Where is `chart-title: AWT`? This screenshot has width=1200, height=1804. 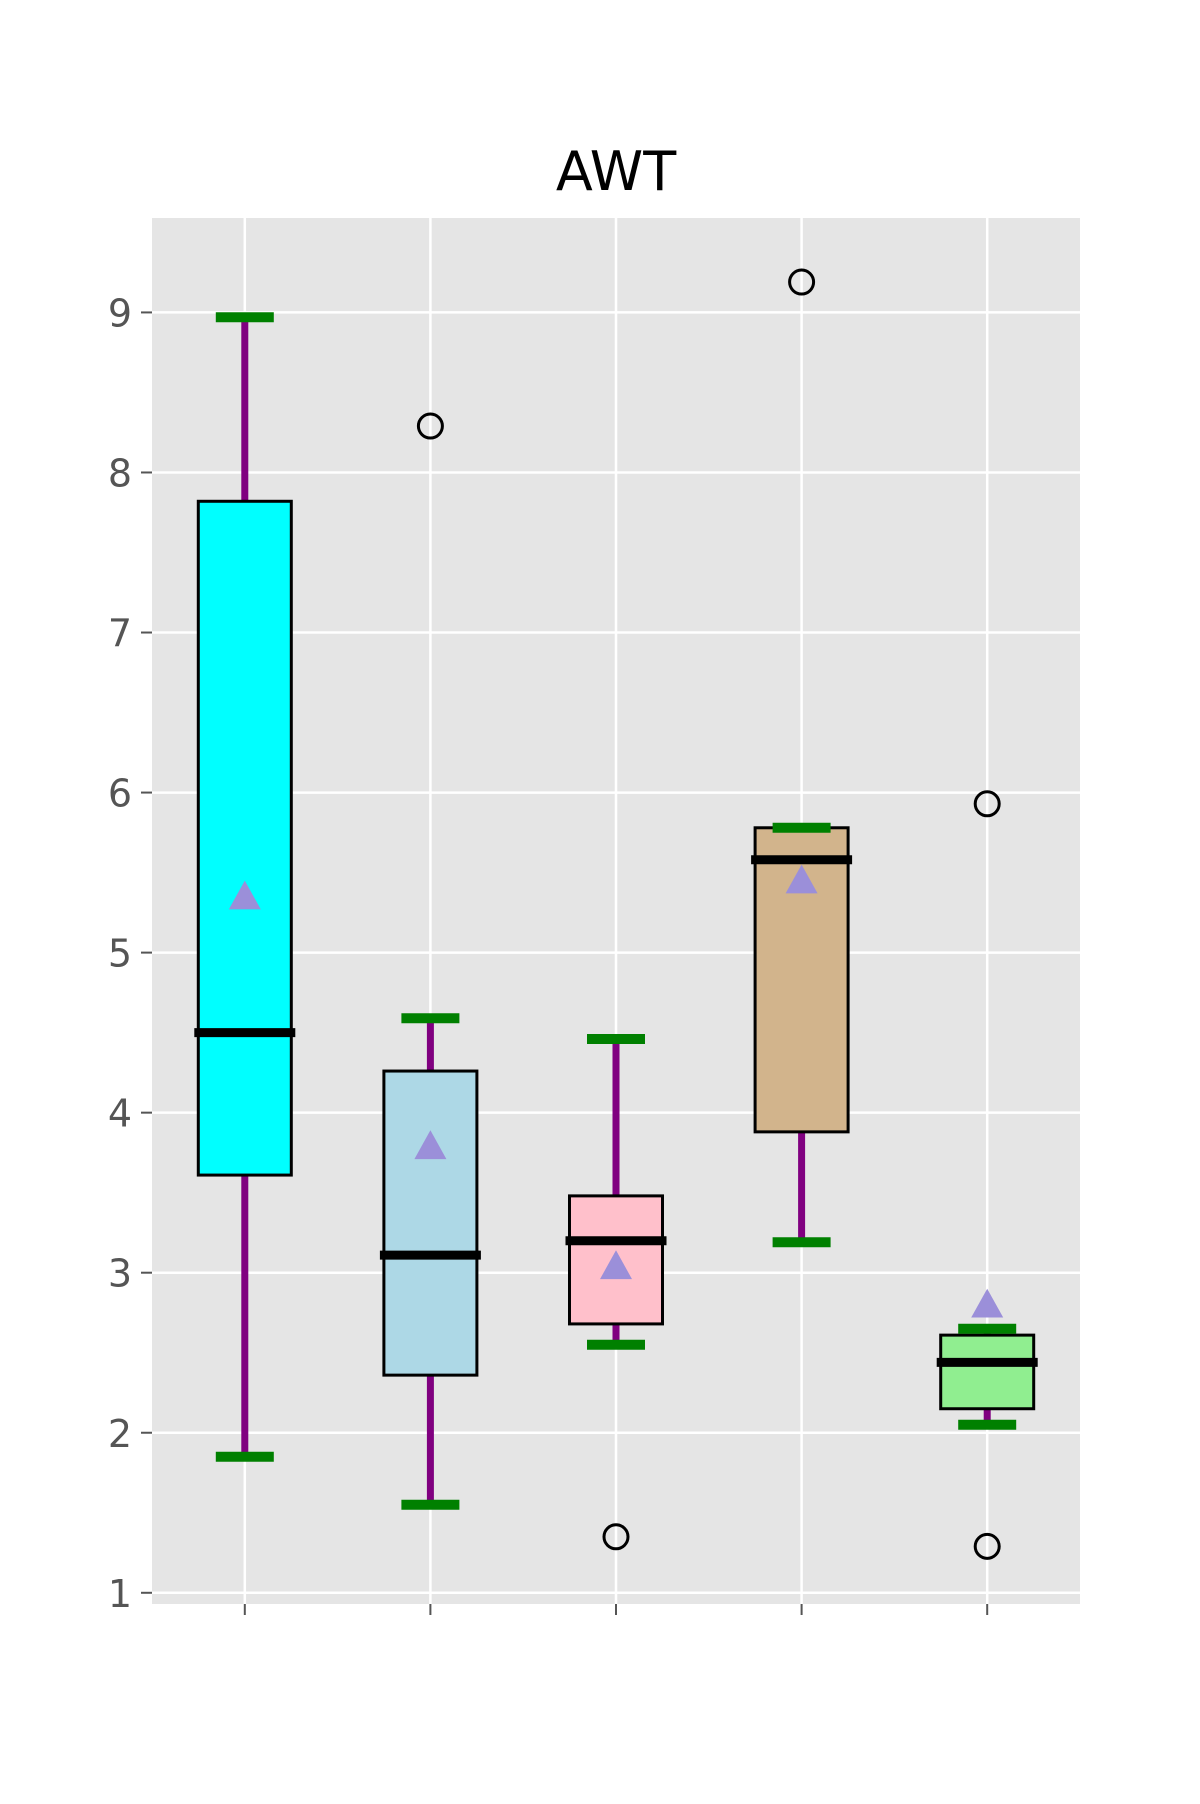
chart-title: AWT is located at coordinates (616, 171).